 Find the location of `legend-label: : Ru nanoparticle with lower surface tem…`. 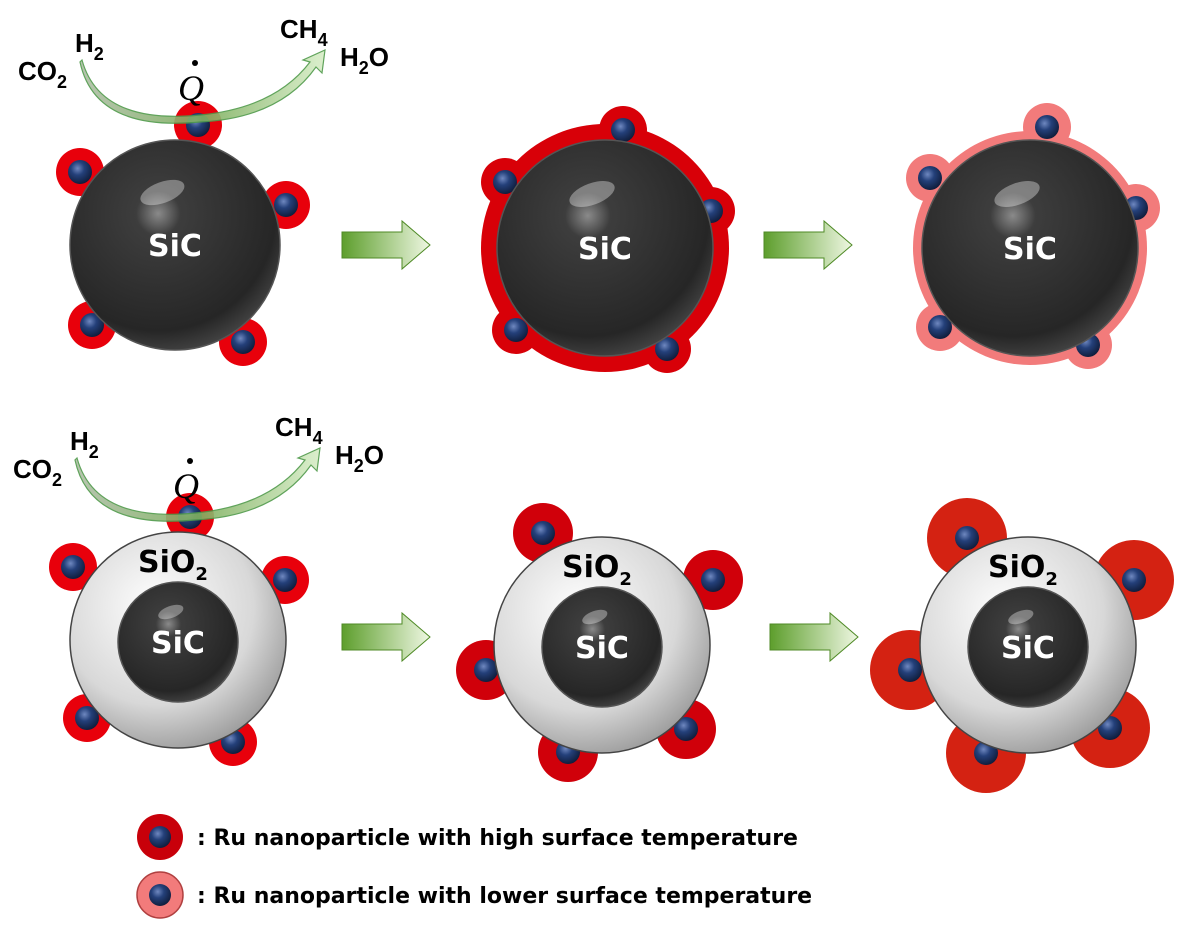

legend-label: : Ru nanoparticle with lower surface tem… is located at coordinates (504, 896).